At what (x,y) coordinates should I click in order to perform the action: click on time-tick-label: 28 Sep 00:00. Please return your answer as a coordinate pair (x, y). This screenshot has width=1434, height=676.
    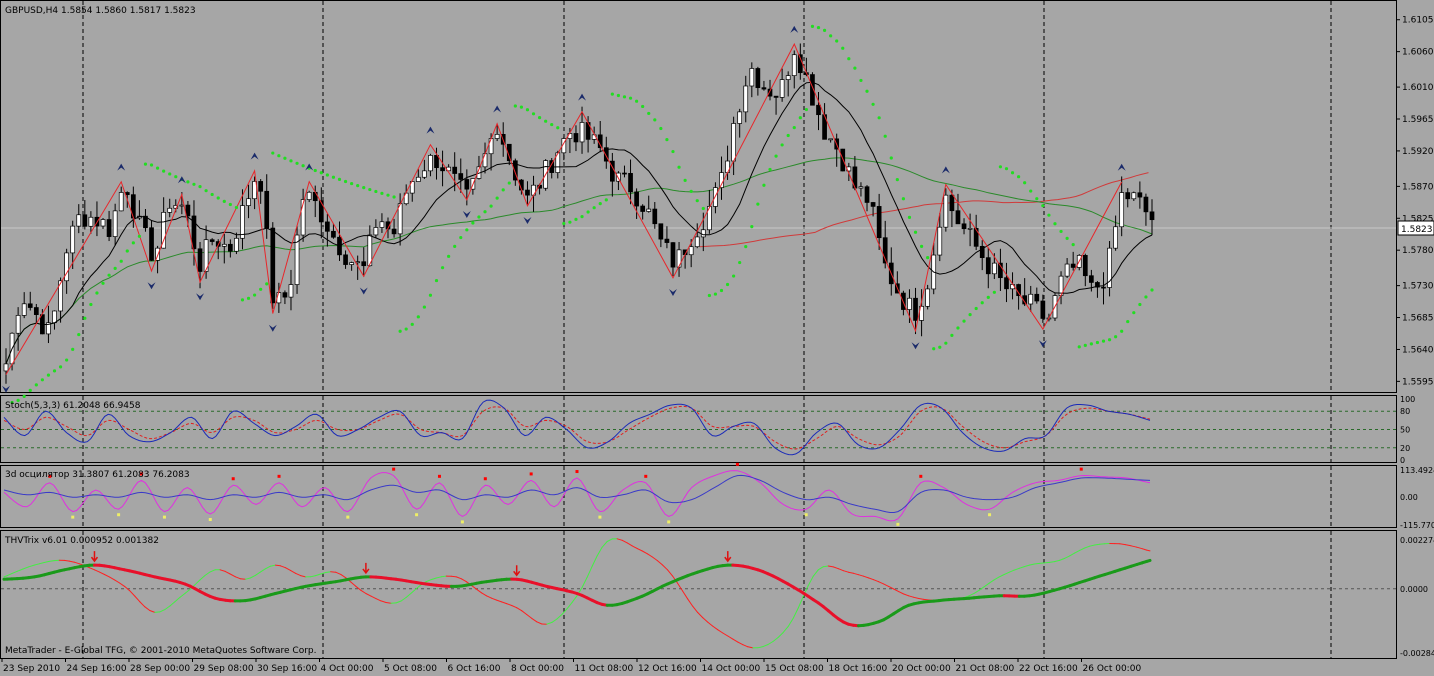
    Looking at the image, I should click on (160, 669).